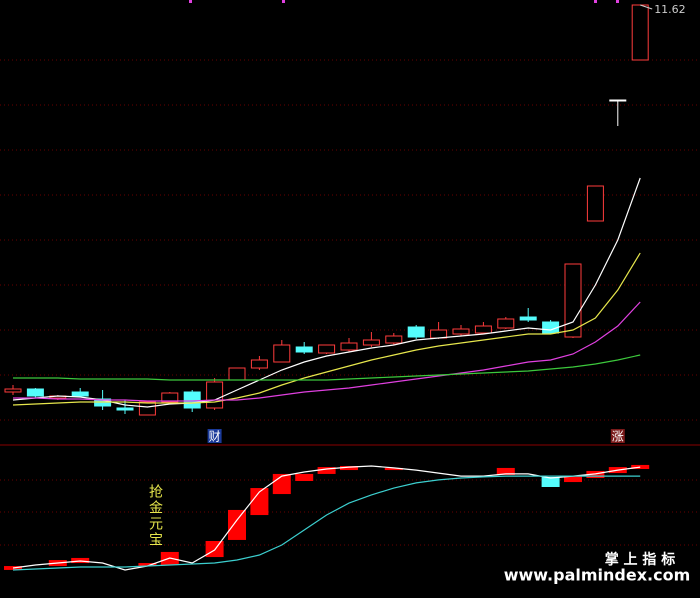 The image size is (700, 598). What do you see at coordinates (640, 559) in the screenshot?
I see `watermark-title: 掌 上 指 标` at bounding box center [640, 559].